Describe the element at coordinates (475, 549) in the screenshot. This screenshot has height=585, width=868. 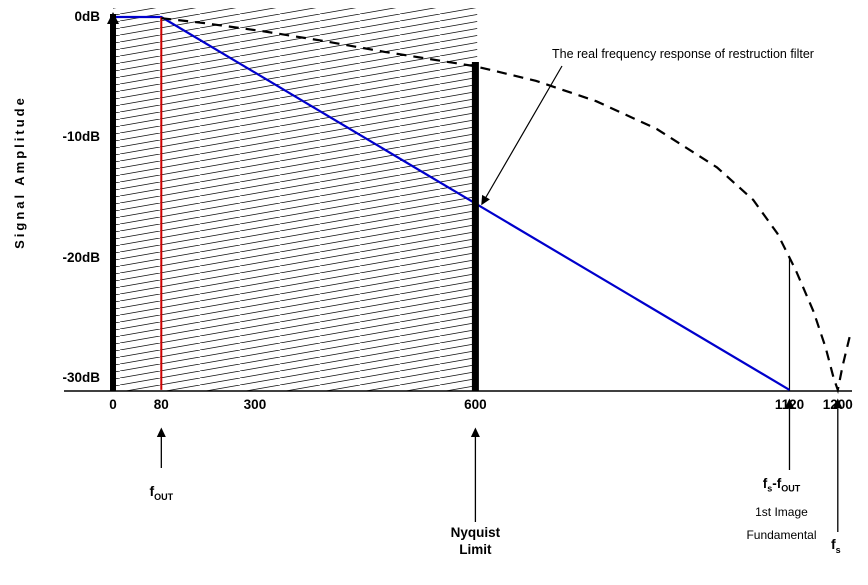
I see `nyquist-line2: Limit` at that location.